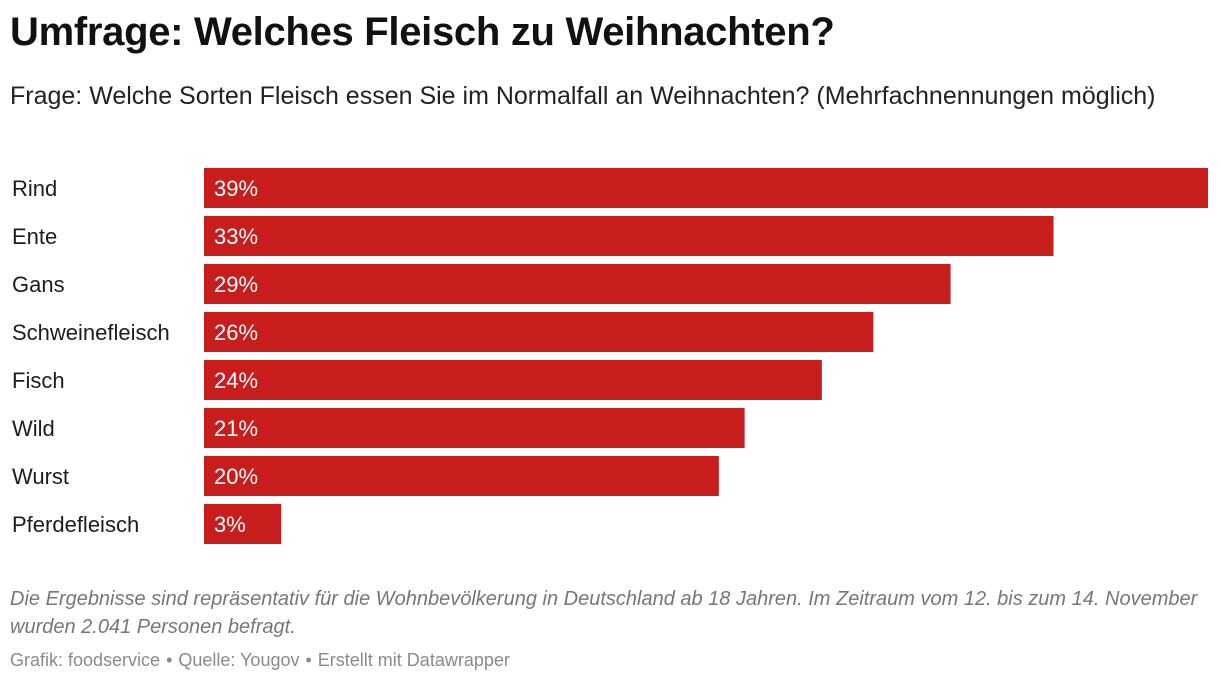  Describe the element at coordinates (34, 188) in the screenshot. I see `category-label: Rind` at that location.